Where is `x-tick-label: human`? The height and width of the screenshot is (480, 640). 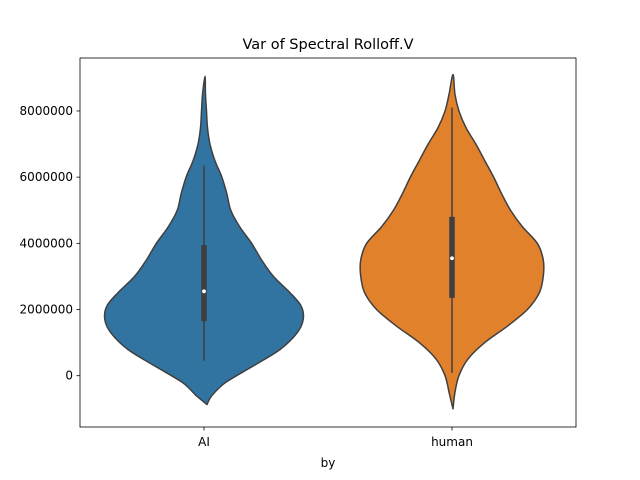 x-tick-label: human is located at coordinates (452, 442).